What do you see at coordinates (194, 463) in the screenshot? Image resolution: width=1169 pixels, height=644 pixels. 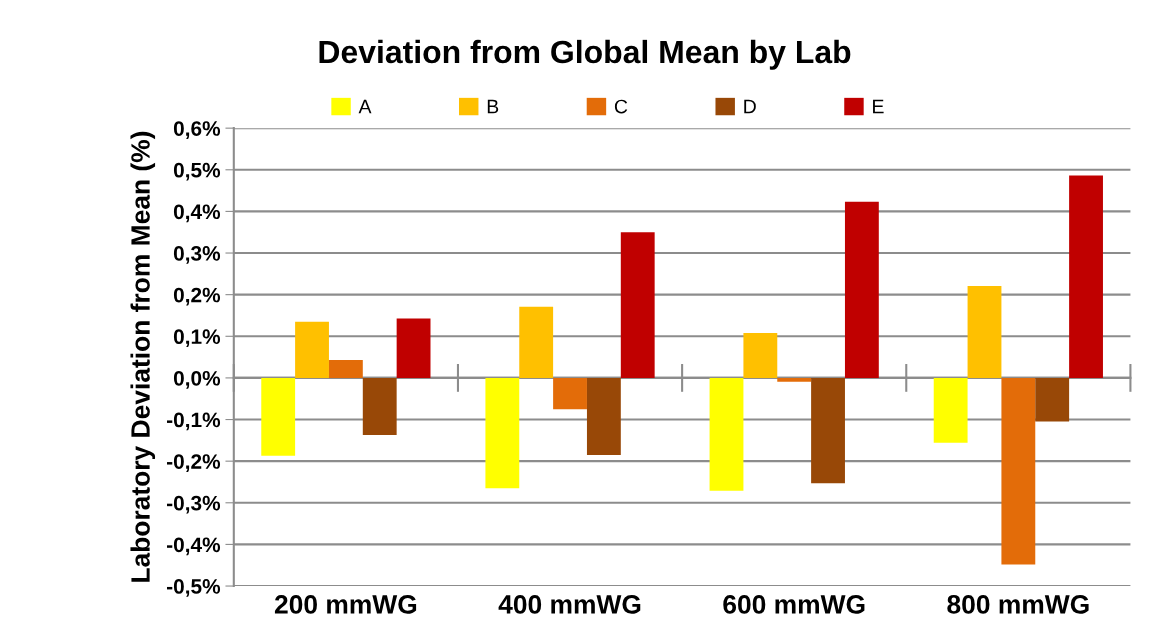 I see `y-tick-label: -0,2%` at bounding box center [194, 463].